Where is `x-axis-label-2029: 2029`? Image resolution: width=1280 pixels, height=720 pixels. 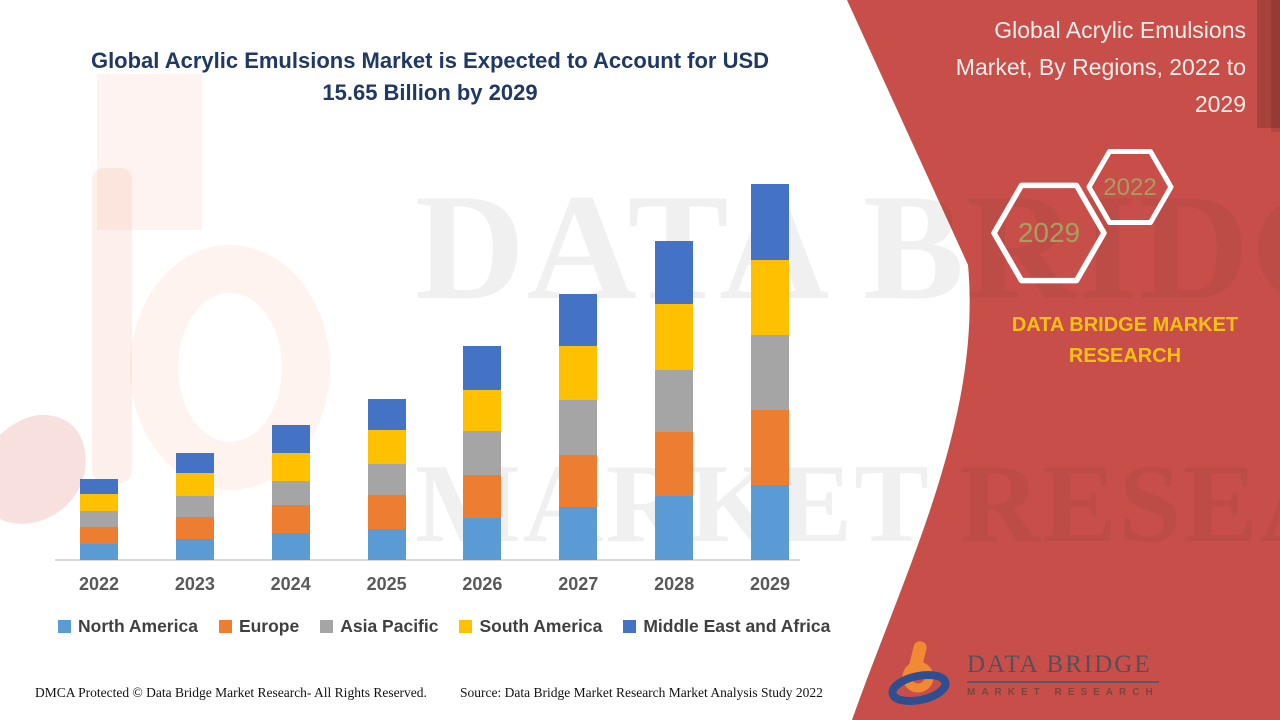 x-axis-label-2029: 2029 is located at coordinates (770, 584).